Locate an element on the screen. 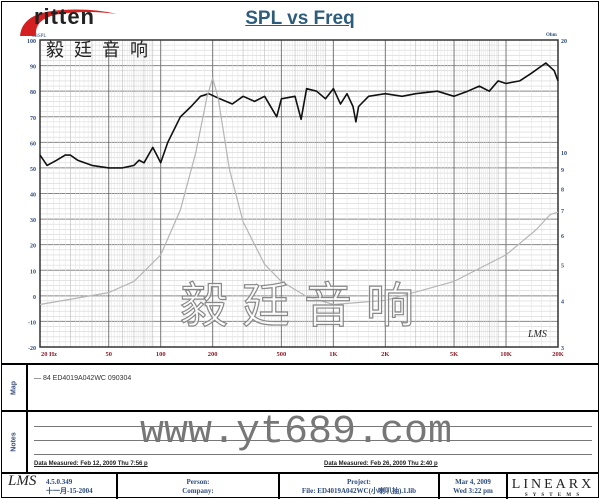 The image size is (600, 499). map-label: Map is located at coordinates (14, 387).